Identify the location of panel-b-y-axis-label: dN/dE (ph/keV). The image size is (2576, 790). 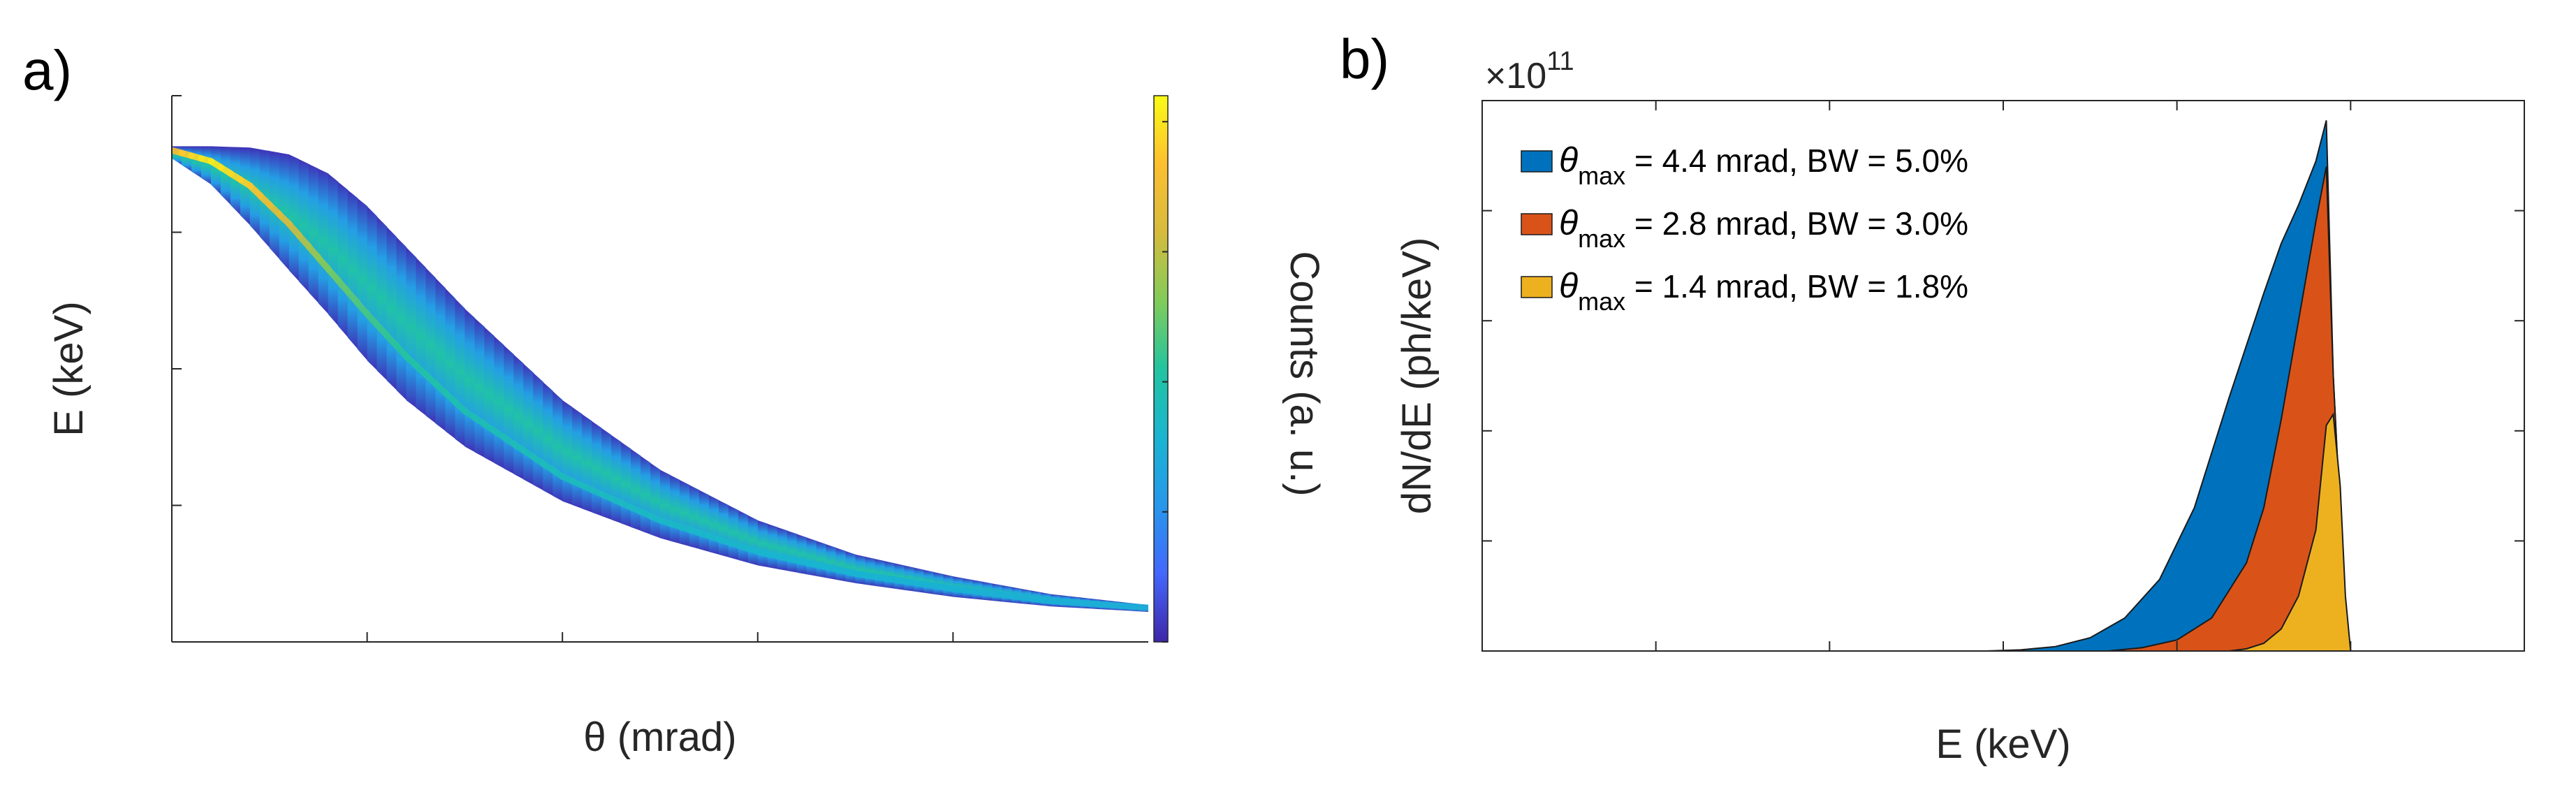
(1417, 376).